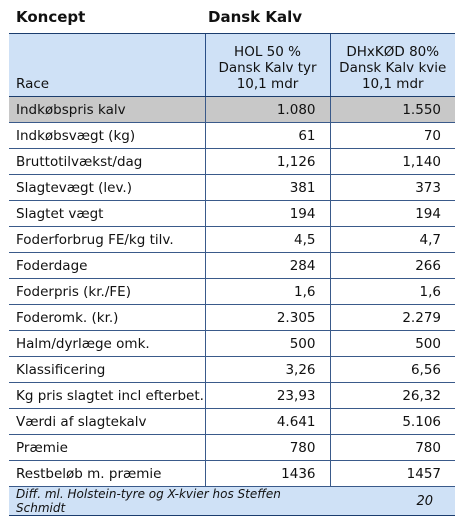  I want to click on header-line: Dansk Kalv kvie, so click(393, 68).